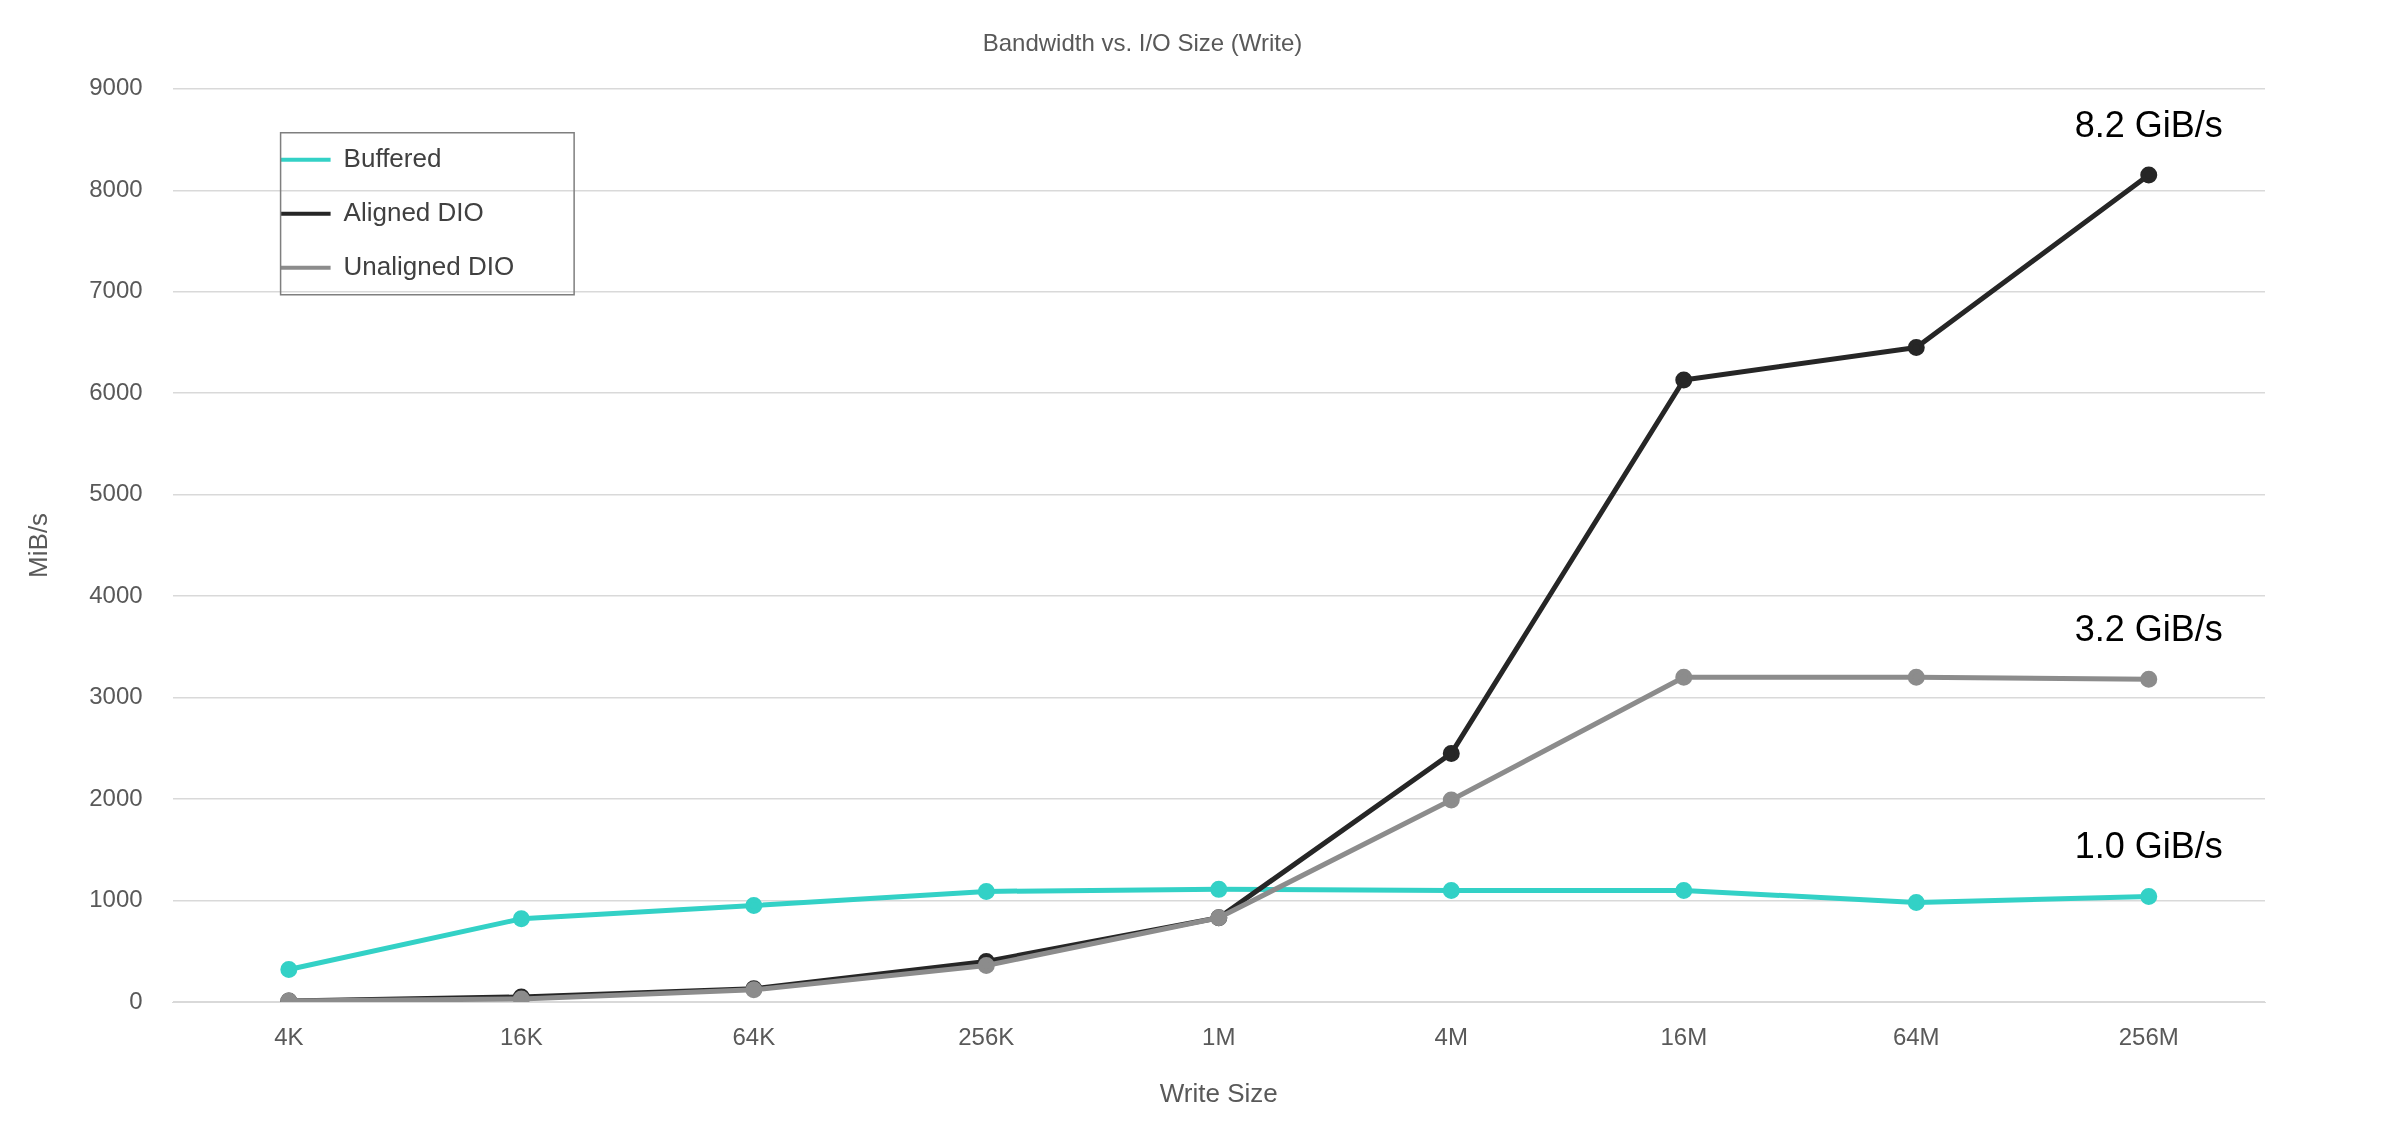  What do you see at coordinates (116, 493) in the screenshot?
I see `y-tick-label: 5000` at bounding box center [116, 493].